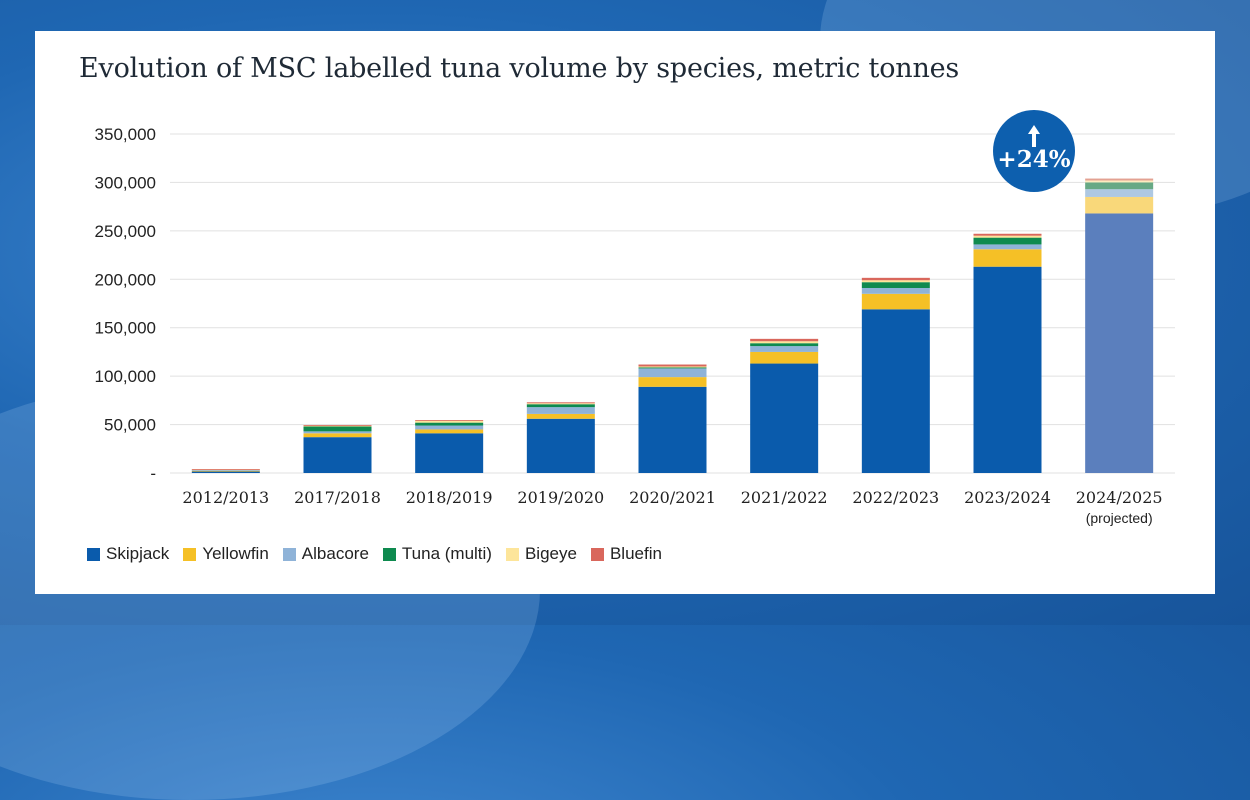 Image resolution: width=1250 pixels, height=800 pixels. What do you see at coordinates (635, 553) in the screenshot?
I see `legend-label: Bluefin` at bounding box center [635, 553].